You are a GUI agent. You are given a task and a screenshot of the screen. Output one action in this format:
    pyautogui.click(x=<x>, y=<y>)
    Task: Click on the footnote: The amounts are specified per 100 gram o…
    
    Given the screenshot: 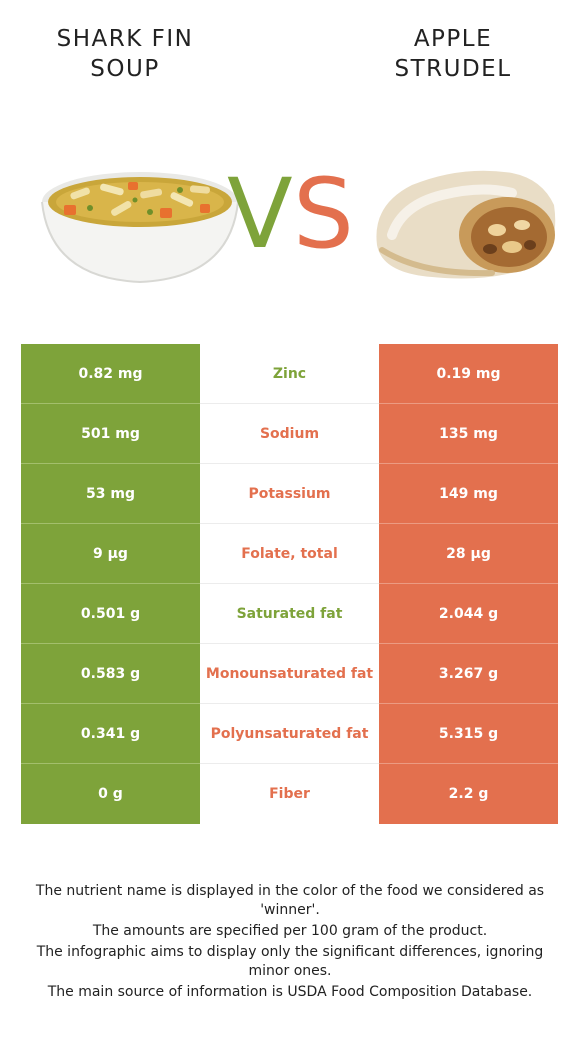 What is the action you would take?
    pyautogui.click(x=290, y=931)
    